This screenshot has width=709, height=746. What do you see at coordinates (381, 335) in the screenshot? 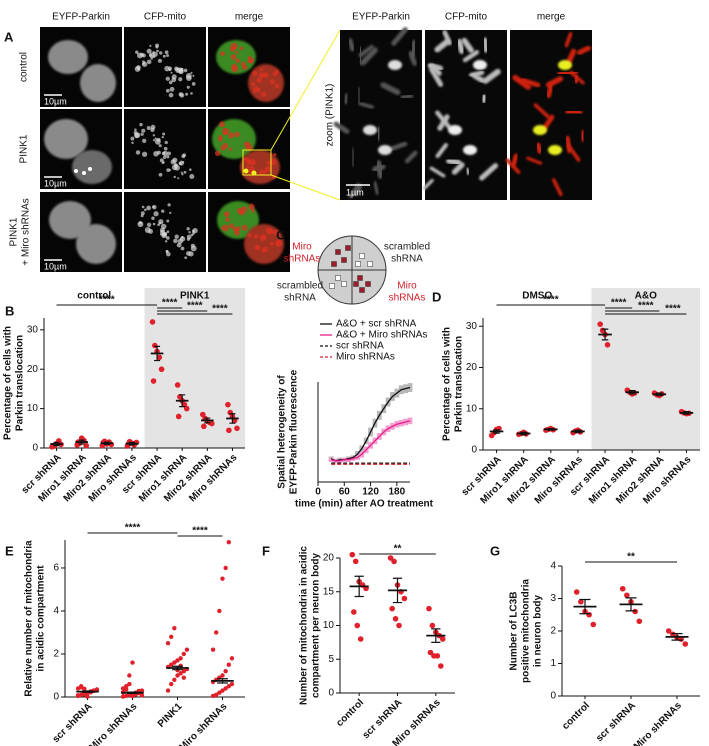
I see `legend-label: A&O + Miro shRNAs` at bounding box center [381, 335].